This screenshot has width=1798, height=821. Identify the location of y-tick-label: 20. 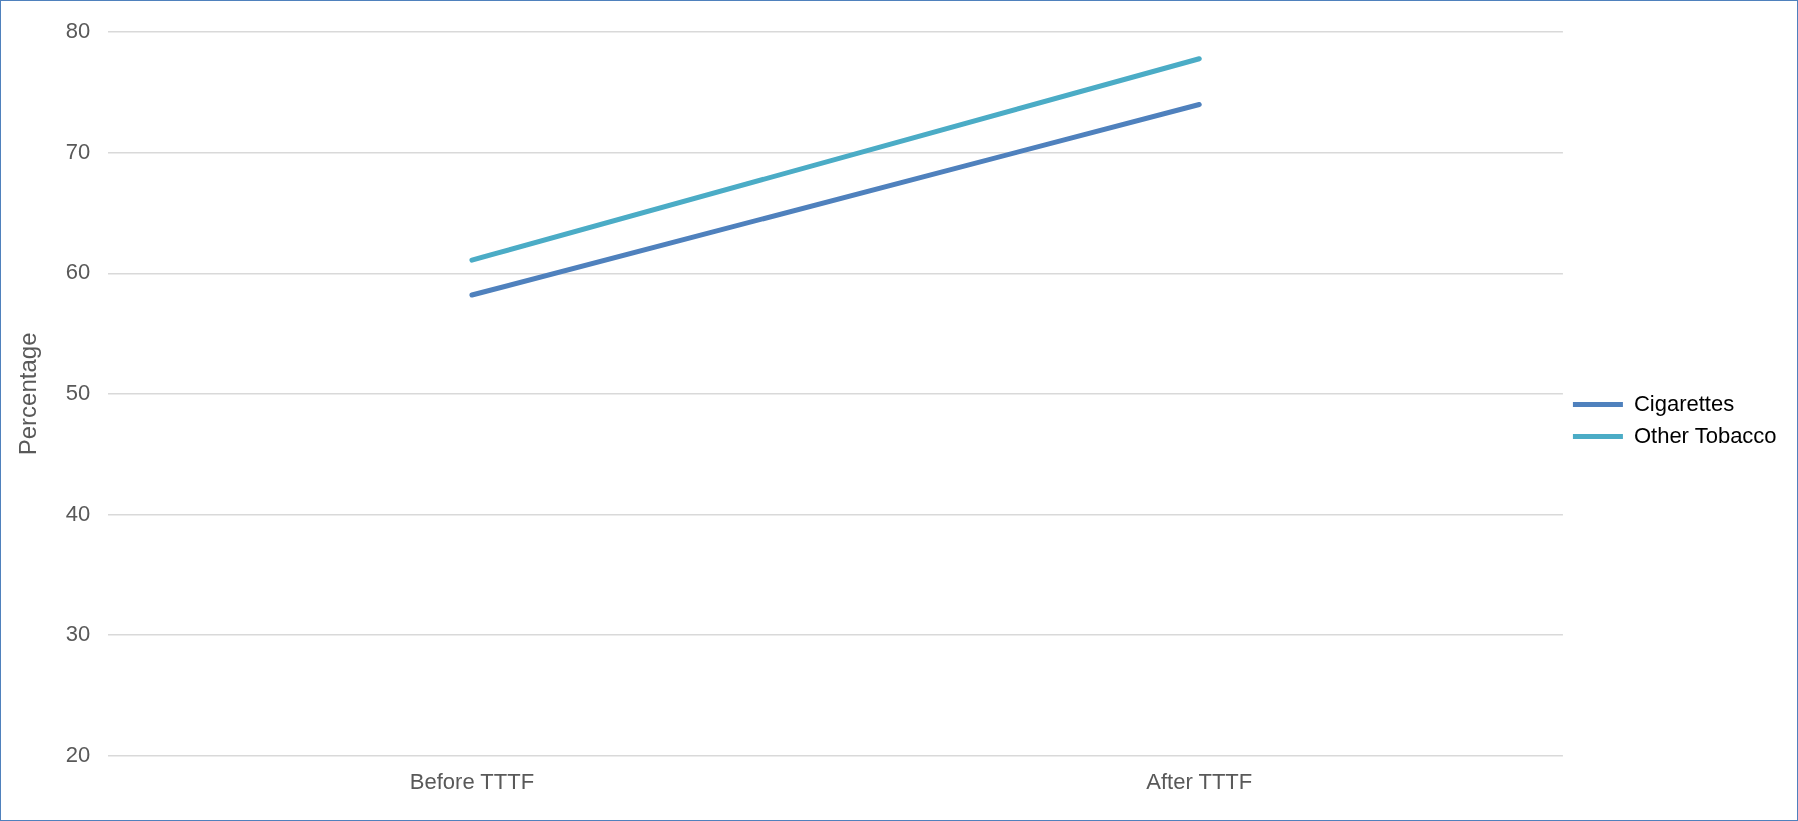
(78, 754).